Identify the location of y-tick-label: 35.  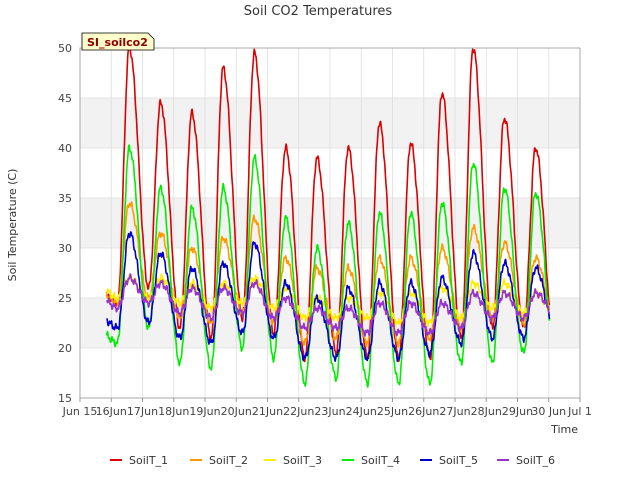
(65, 198).